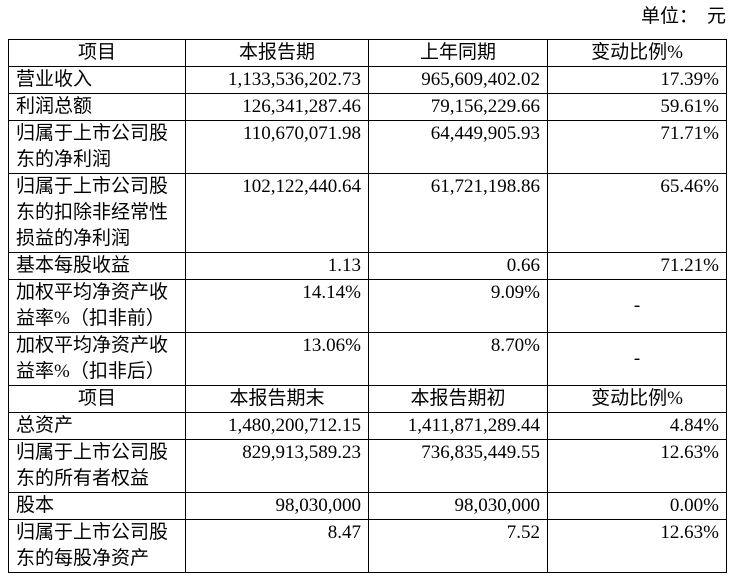  I want to click on prior-period-cell: 64,449,905.93, so click(458, 147).